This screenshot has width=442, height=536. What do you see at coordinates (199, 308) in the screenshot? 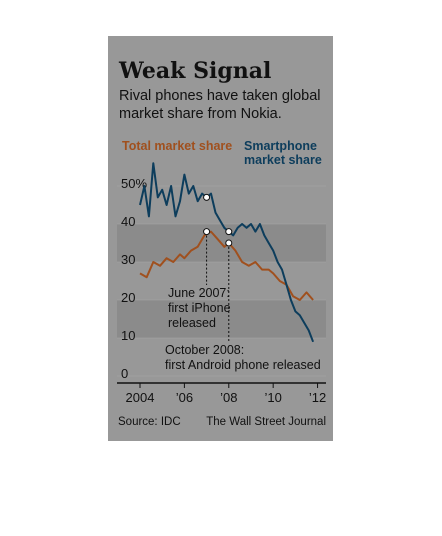
I see `iphone-annotation-line-2: first iPhone` at bounding box center [199, 308].